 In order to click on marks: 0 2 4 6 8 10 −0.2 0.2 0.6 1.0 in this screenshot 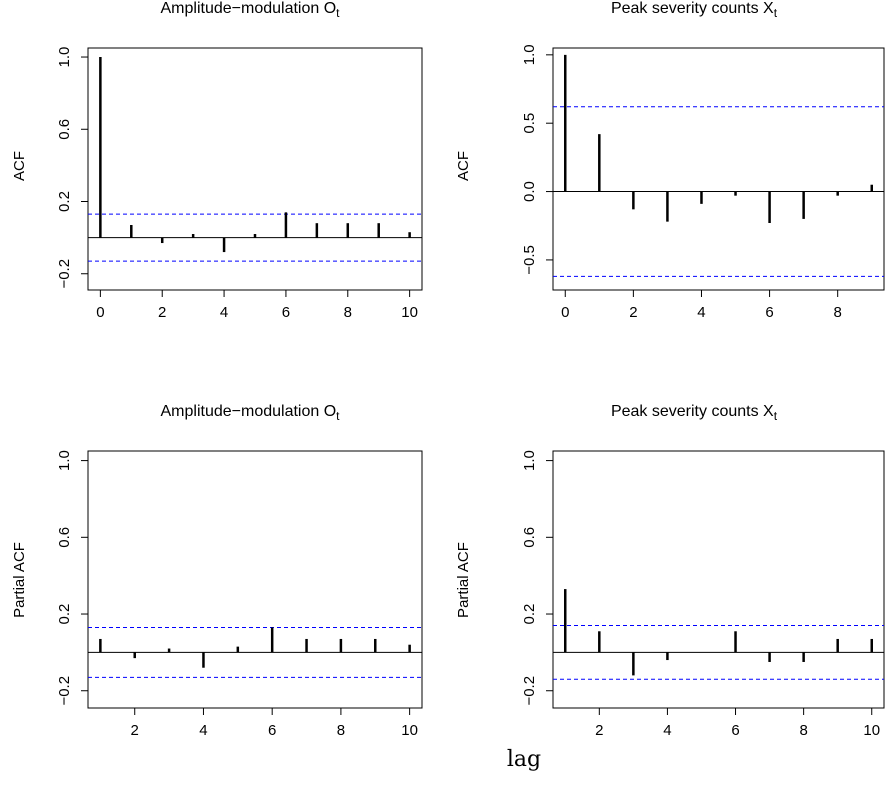, I will do `click(239, 184)`.